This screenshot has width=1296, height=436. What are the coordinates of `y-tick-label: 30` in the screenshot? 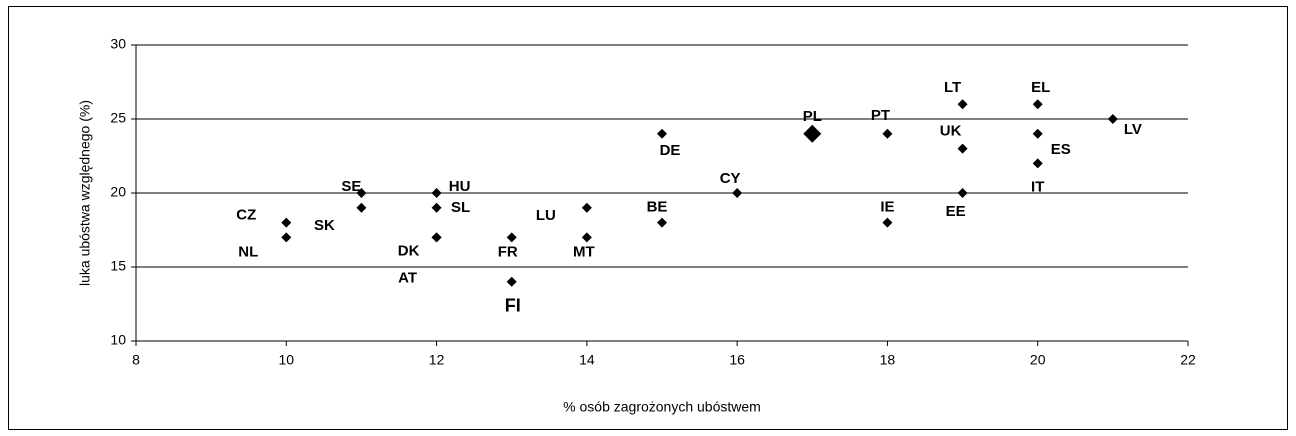 It's located at (118, 44).